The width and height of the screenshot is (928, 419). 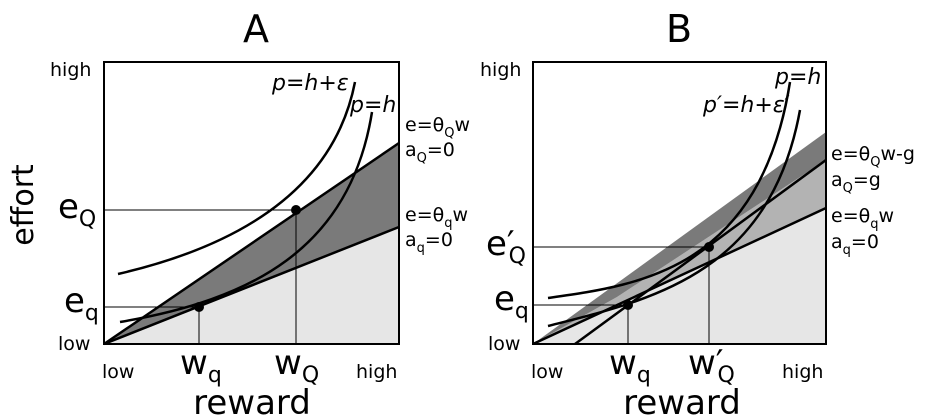 I want to click on panel-a-ylabel: effort, so click(x=23, y=205).